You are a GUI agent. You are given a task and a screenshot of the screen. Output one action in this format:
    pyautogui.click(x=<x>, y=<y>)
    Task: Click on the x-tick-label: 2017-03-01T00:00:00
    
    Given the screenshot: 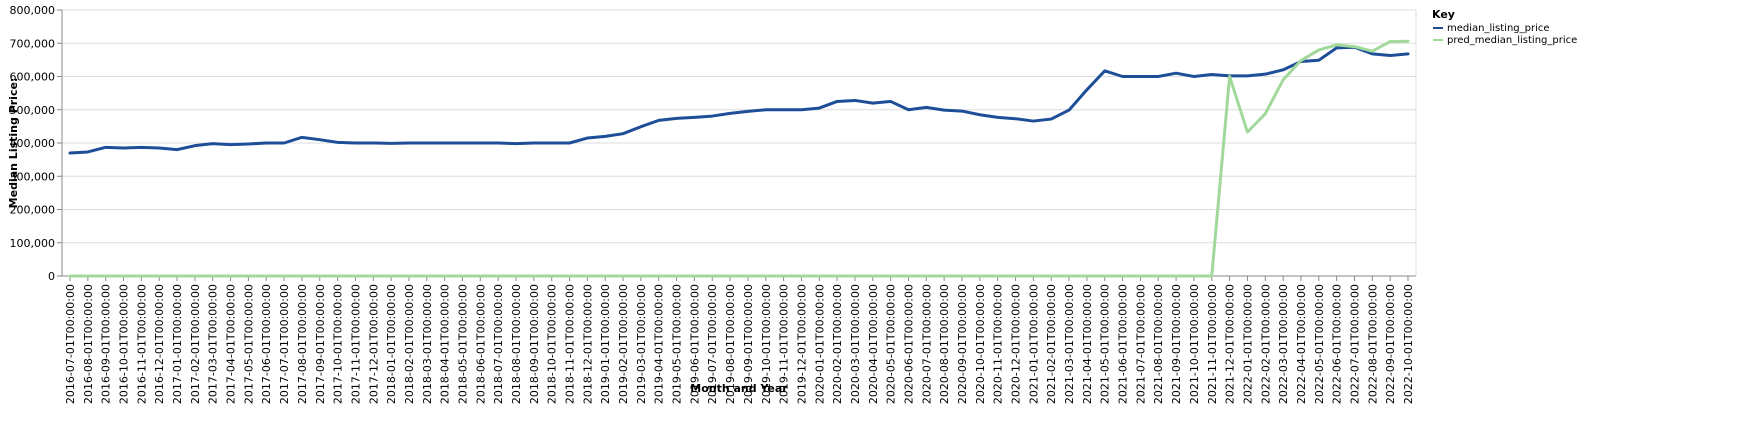 What is the action you would take?
    pyautogui.click(x=213, y=344)
    